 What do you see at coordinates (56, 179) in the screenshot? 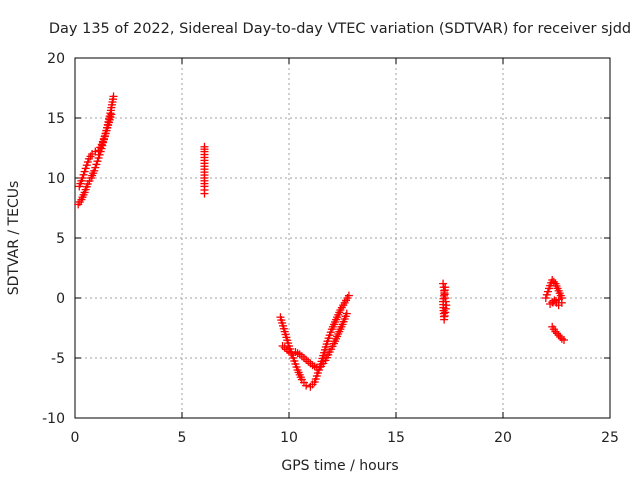
I see `y-tick-label: 10` at bounding box center [56, 179].